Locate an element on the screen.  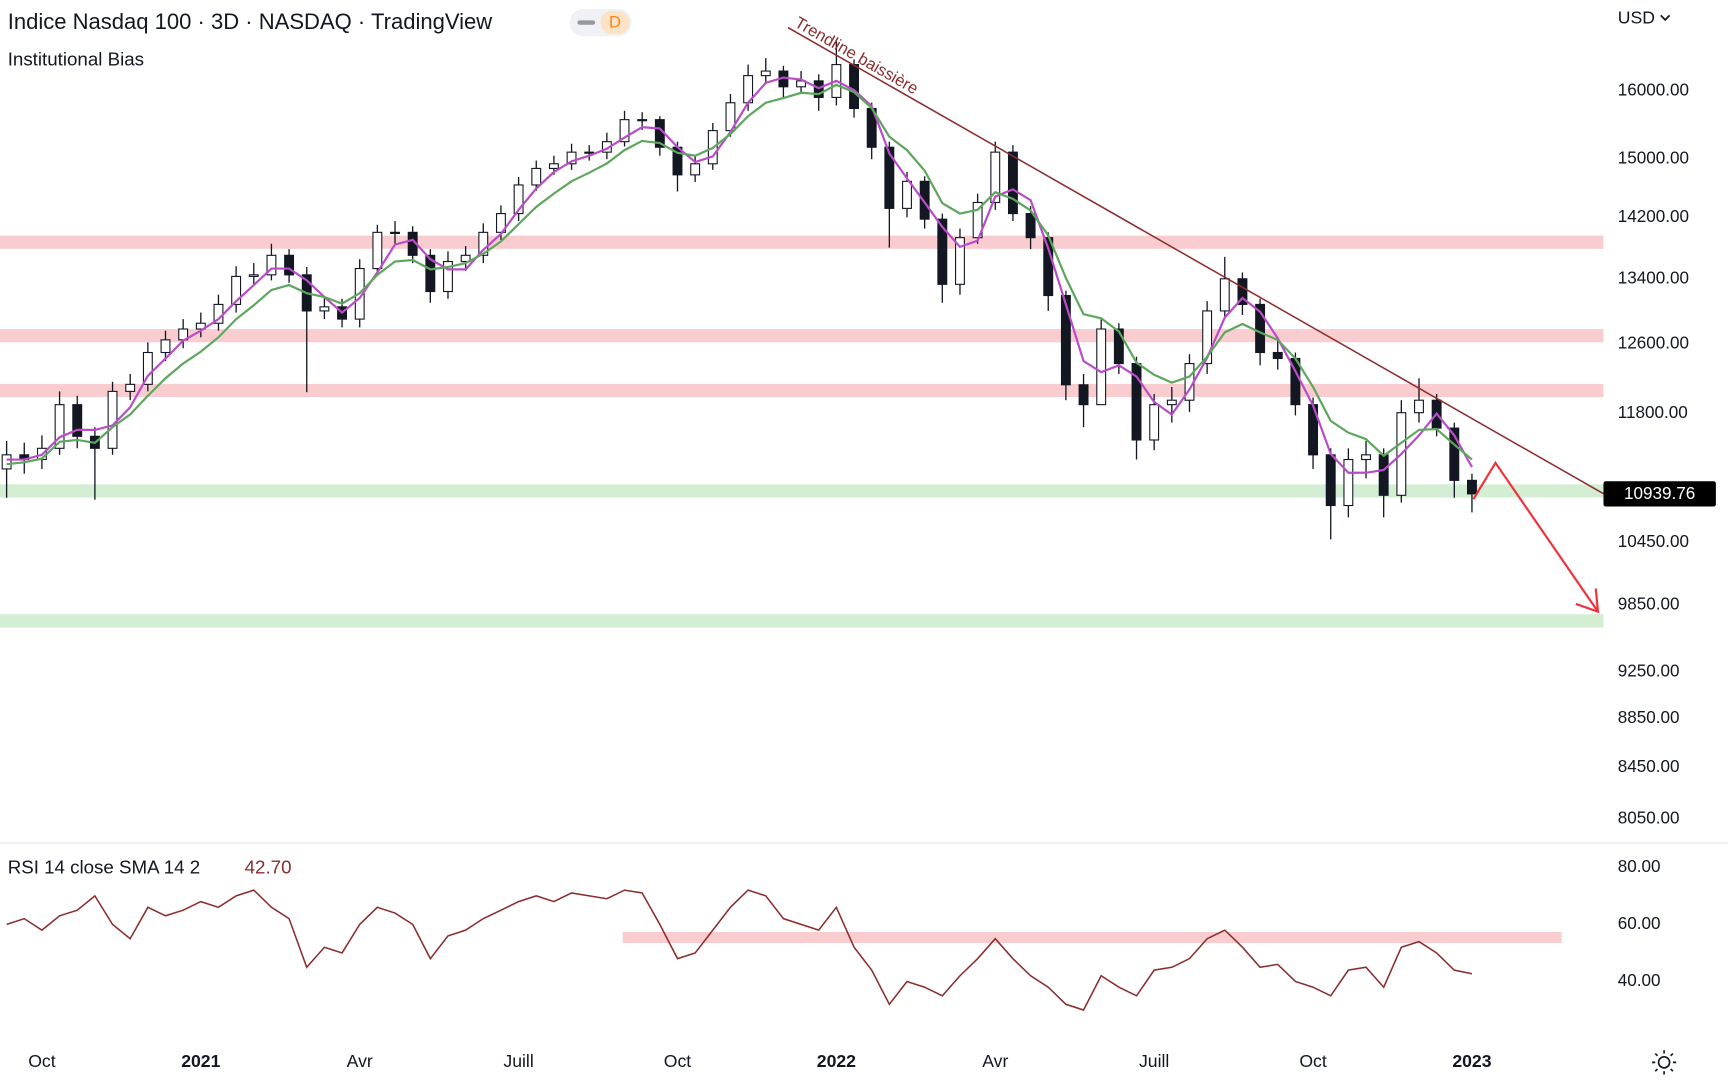
price-axis is located at coordinates (1665, 540).